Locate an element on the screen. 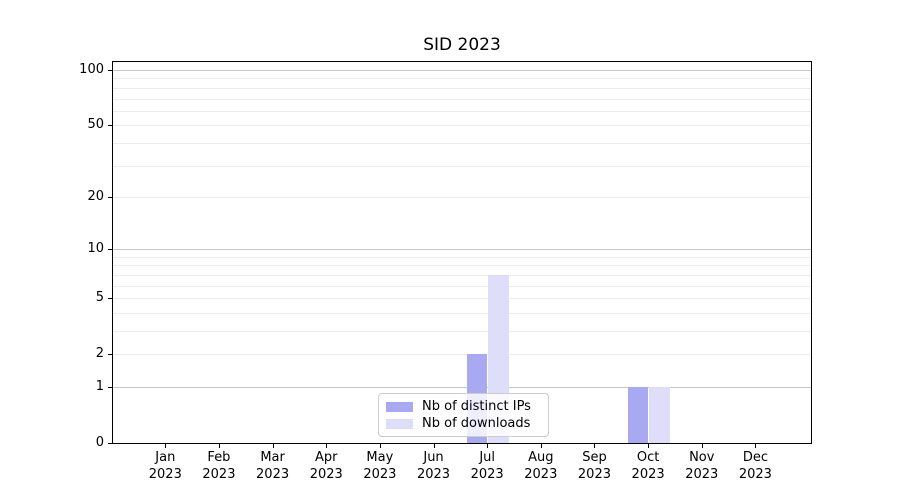 The width and height of the screenshot is (900, 500). x-tick-label: Feb 2023 is located at coordinates (219, 466).